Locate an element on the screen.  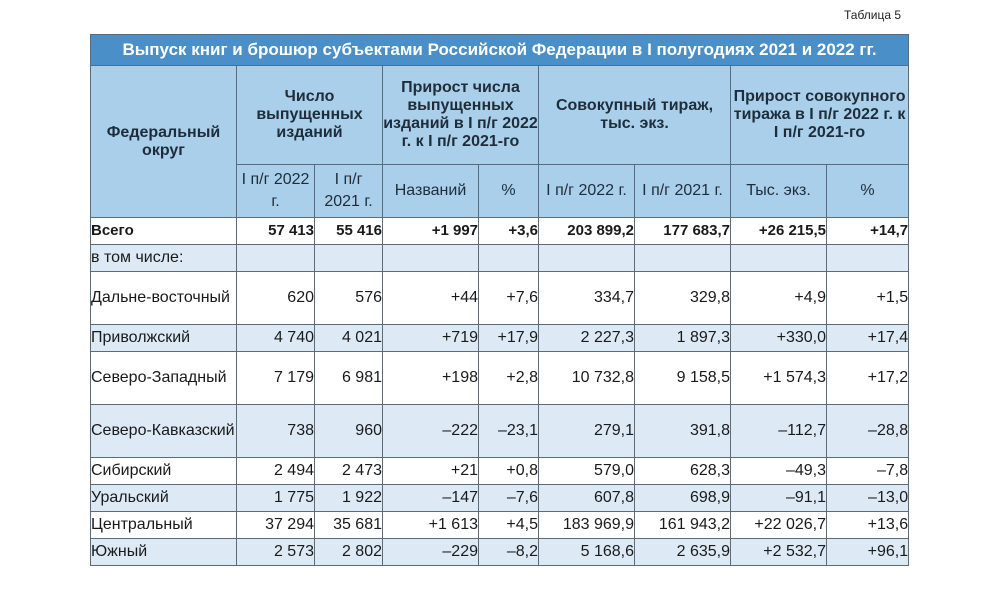
cell: 607,8 is located at coordinates (586, 498).